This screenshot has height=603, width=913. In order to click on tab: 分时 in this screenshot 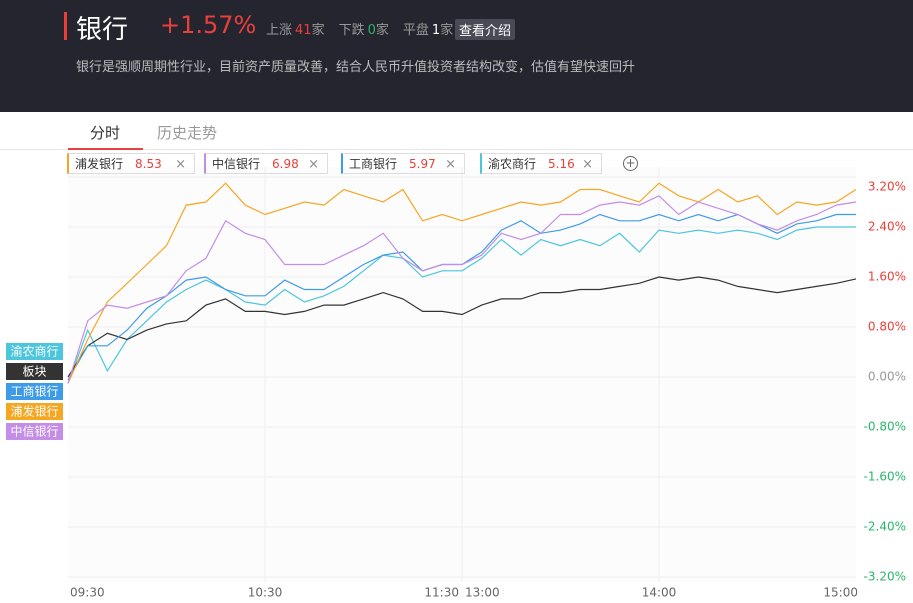, I will do `click(105, 133)`.